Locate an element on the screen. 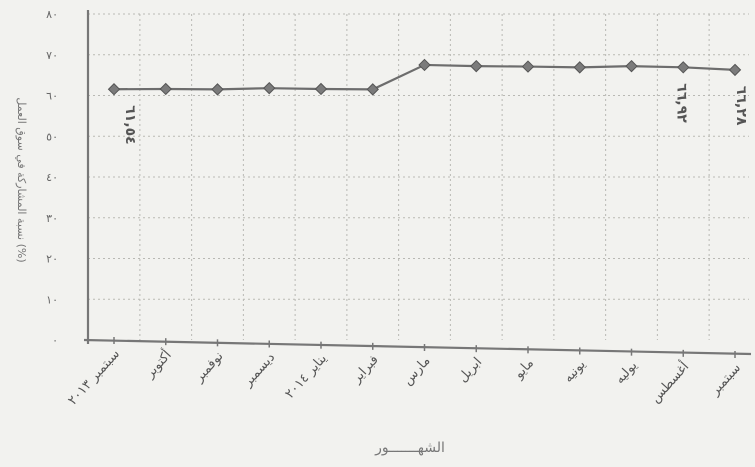  y-tick-label: ٣٠ is located at coordinates (52, 218).